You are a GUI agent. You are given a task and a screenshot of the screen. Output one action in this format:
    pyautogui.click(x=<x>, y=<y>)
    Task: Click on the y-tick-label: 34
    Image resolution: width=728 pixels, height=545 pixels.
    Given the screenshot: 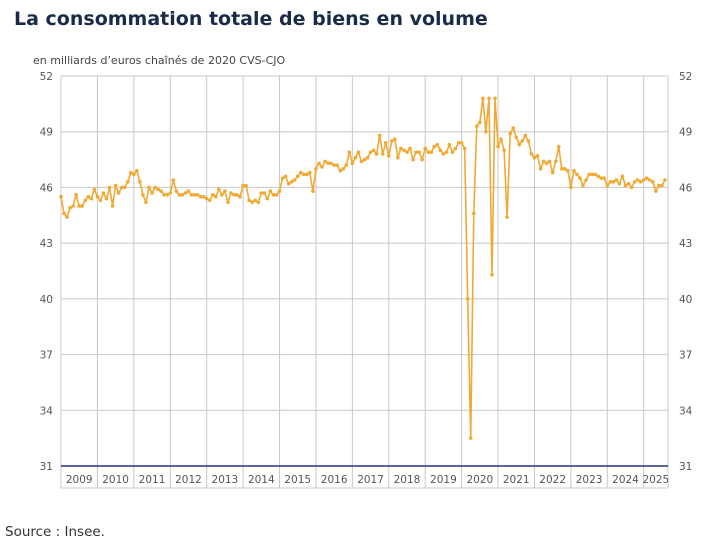 What is the action you would take?
    pyautogui.click(x=47, y=411)
    